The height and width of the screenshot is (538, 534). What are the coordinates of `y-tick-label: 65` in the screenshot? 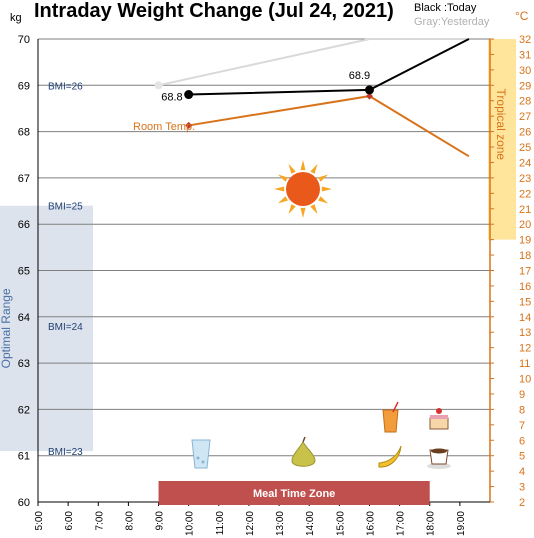 It's located at (24, 272).